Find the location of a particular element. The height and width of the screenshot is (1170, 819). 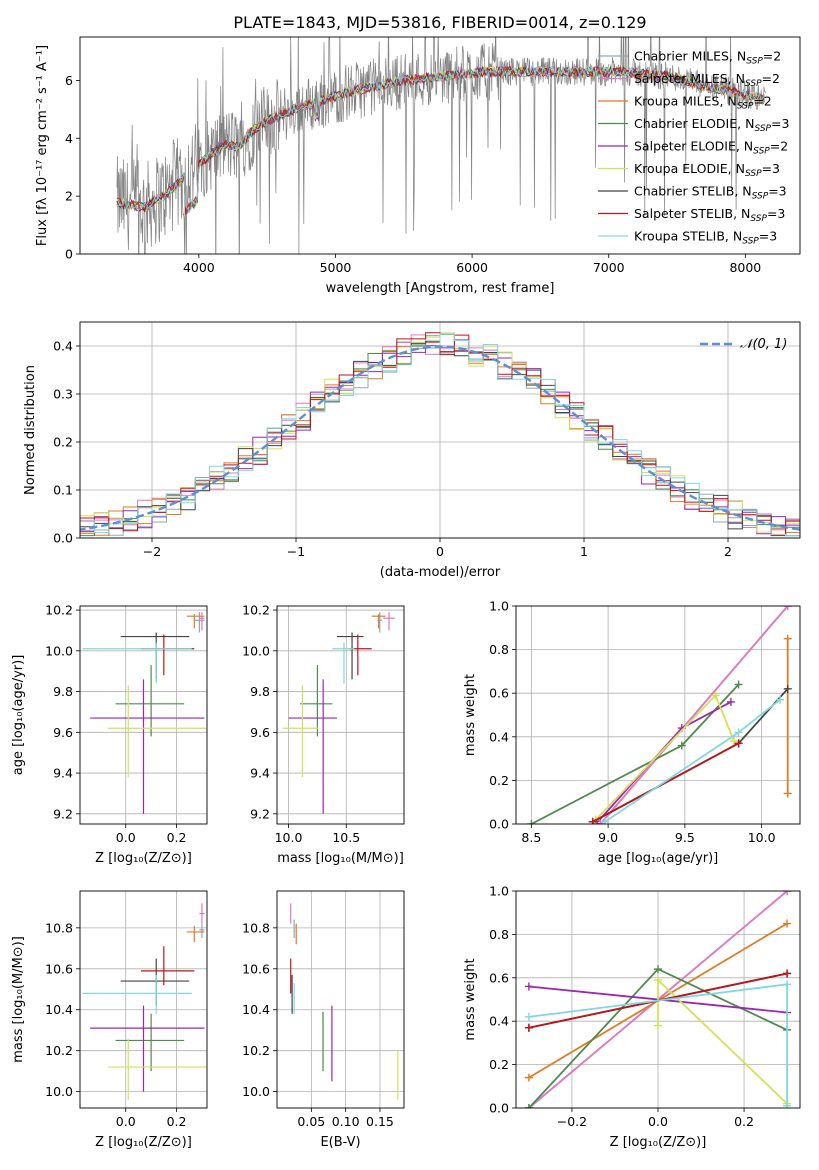

y-axis-label: mass [log₁₀(M/M⊙)] is located at coordinates (18, 999).